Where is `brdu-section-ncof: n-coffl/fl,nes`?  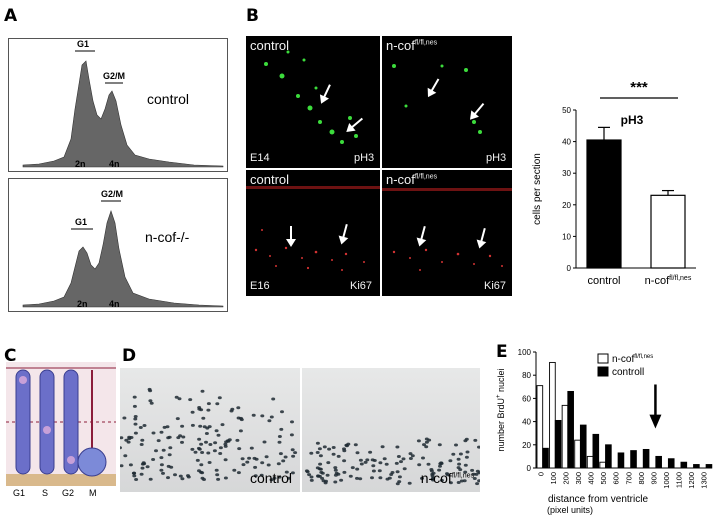
brdu-section-ncof: n-coffl/fl,nes is located at coordinates (392, 430).